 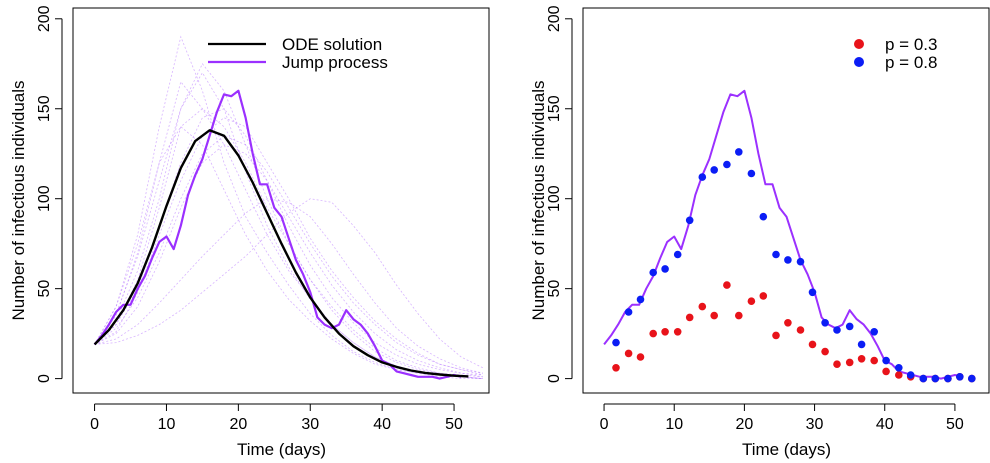 I want to click on right-y-tick-label: 0, so click(x=554, y=378).